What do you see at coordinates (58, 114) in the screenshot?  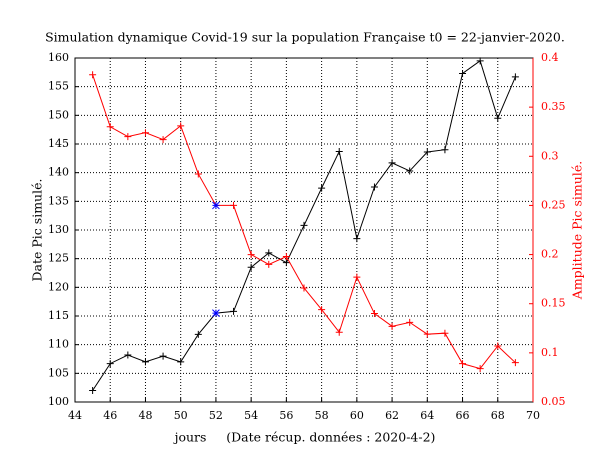 I see `y-tick-label: 150` at bounding box center [58, 114].